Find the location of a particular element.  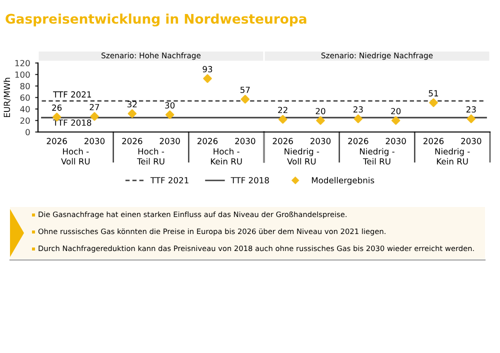

text: Hoch - Kein RU is located at coordinates (226, 156).